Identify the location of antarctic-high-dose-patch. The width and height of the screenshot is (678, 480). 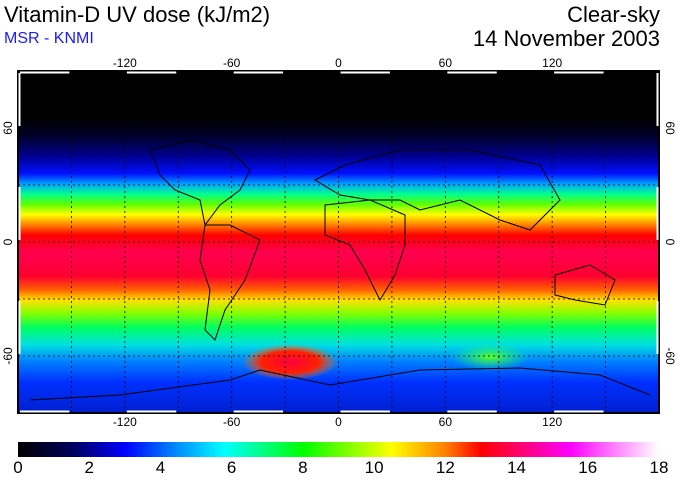
(290, 362).